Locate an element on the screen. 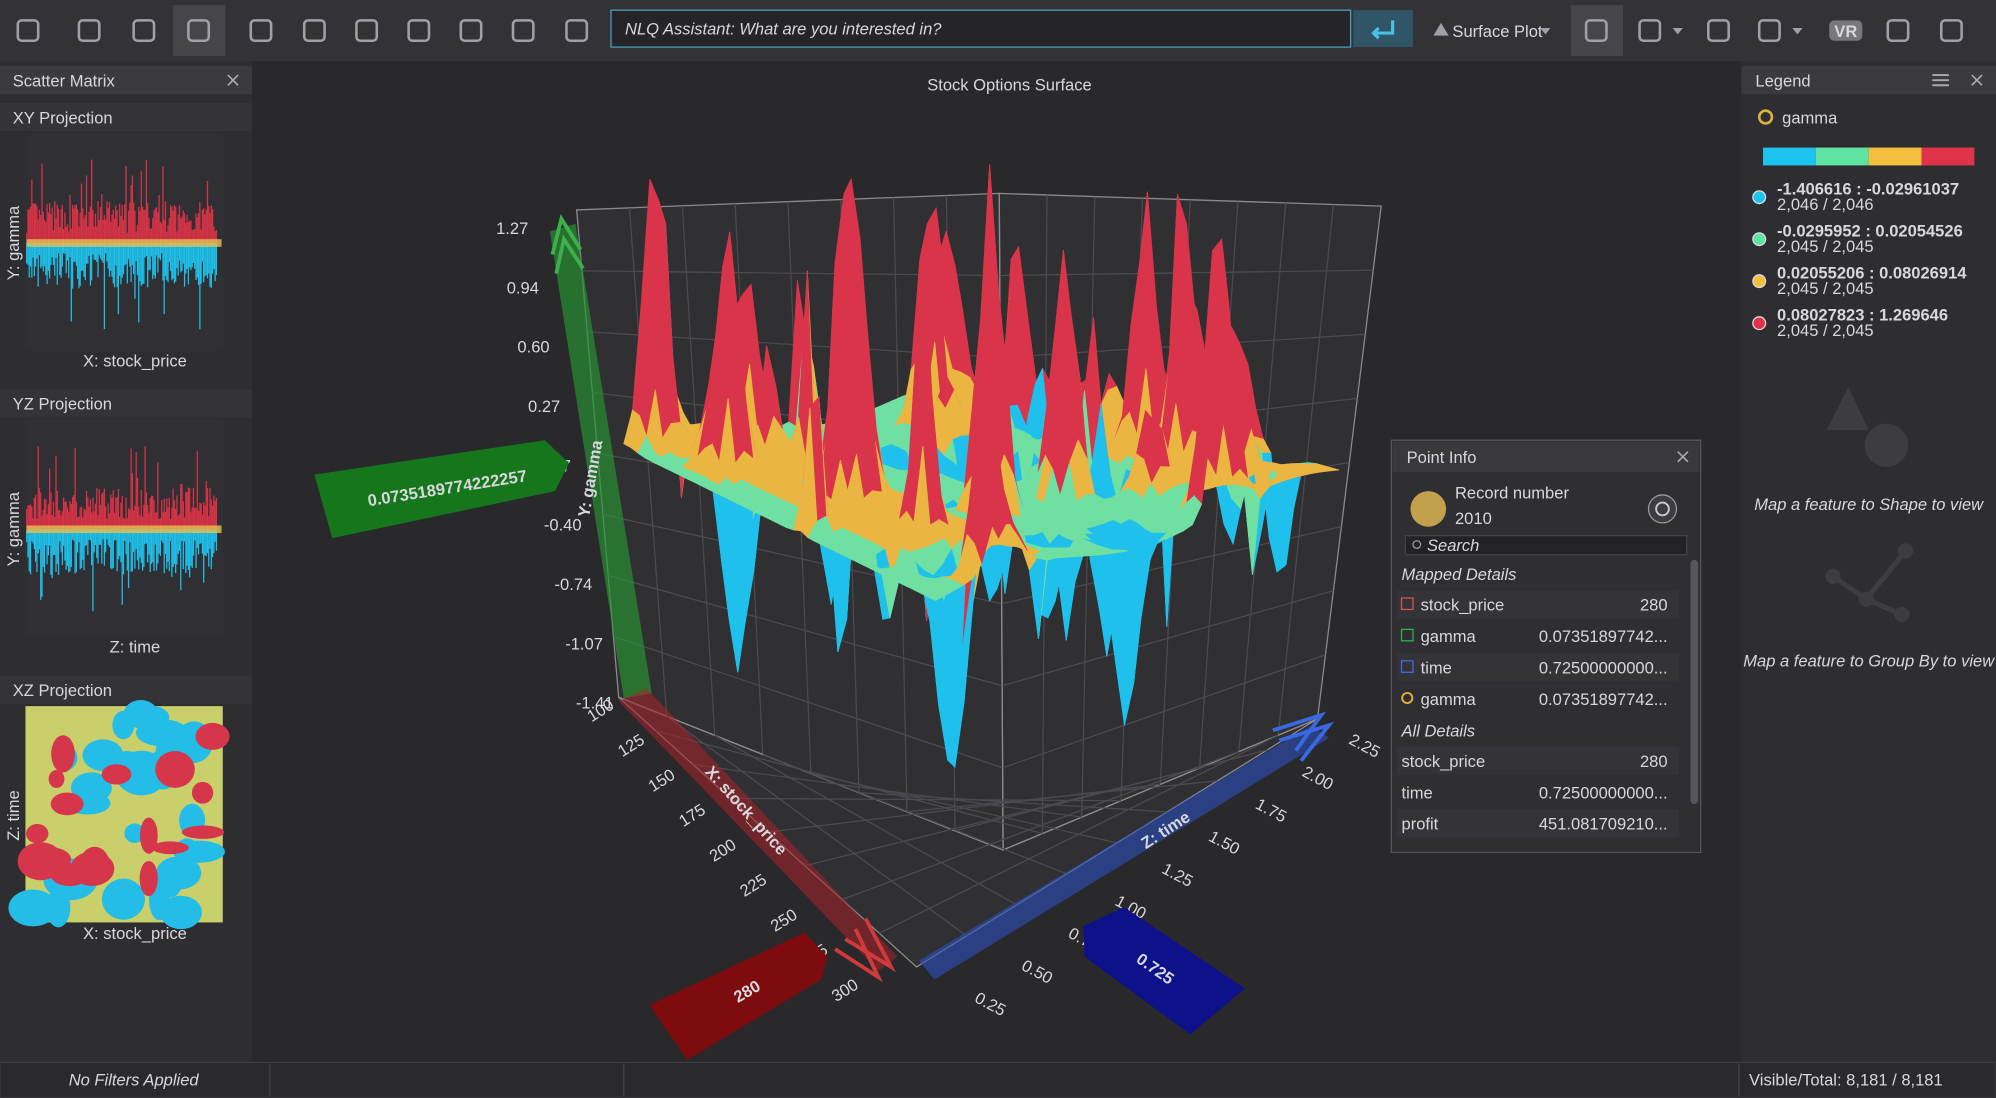 The height and width of the screenshot is (1098, 1996). legend-range: -0.0295952 : 0.02054526 is located at coordinates (1870, 231).